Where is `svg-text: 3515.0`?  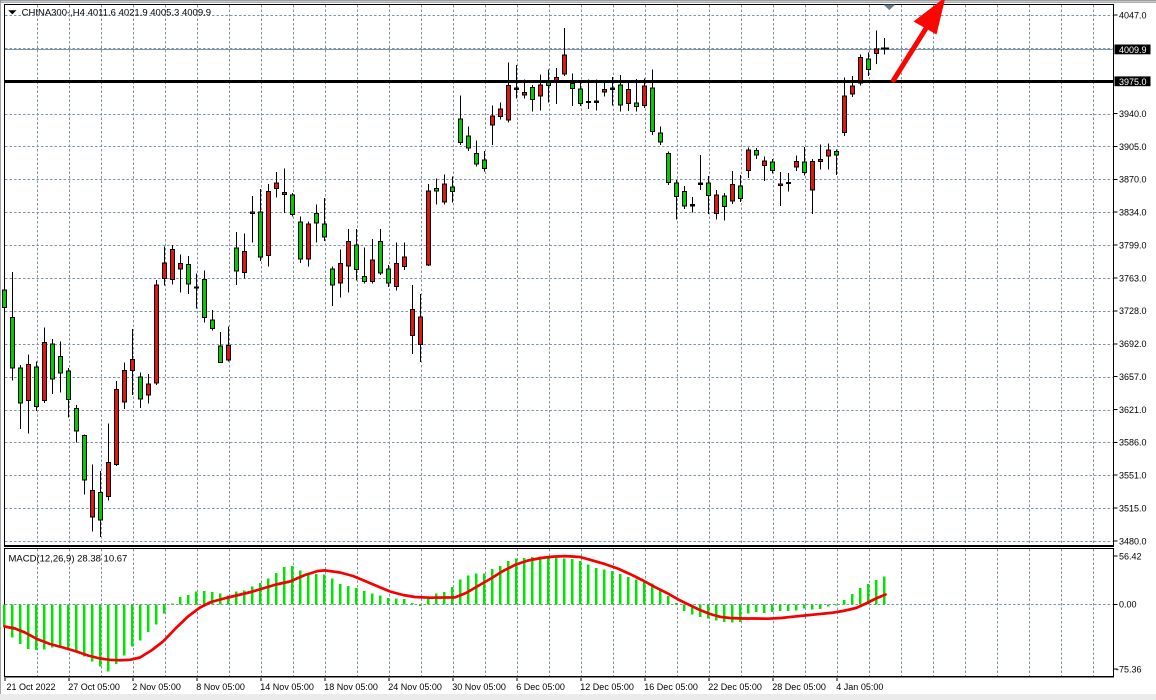
svg-text: 3515.0 is located at coordinates (1133, 508).